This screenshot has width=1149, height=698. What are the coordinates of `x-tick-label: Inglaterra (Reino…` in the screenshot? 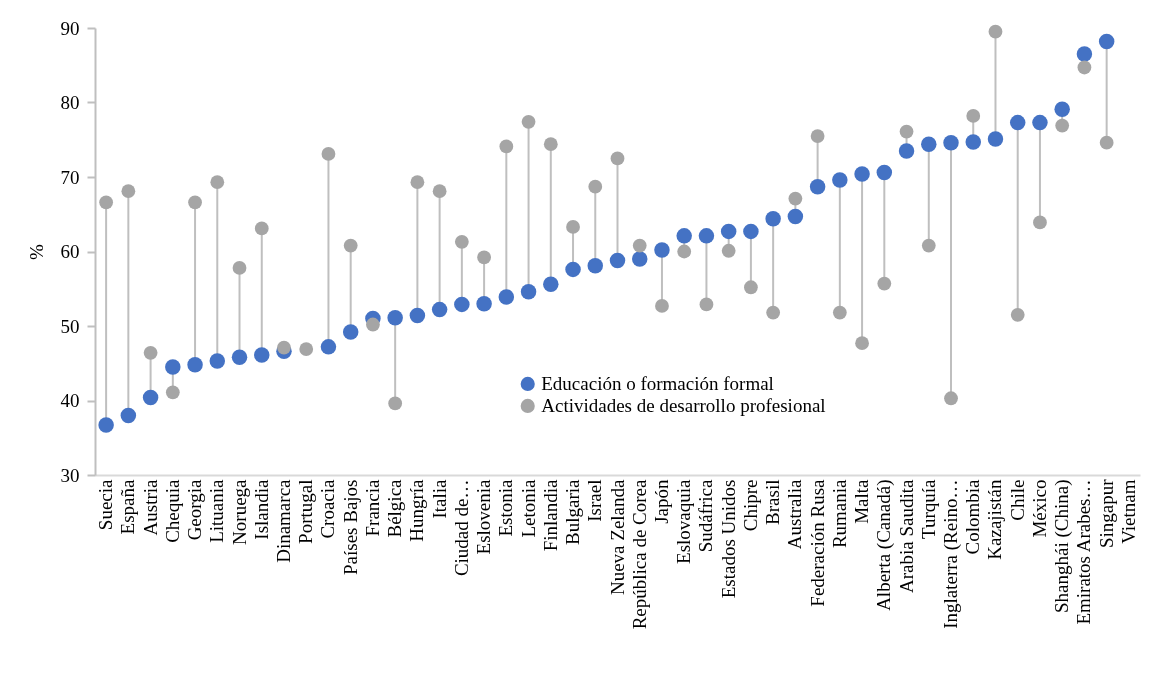 It's located at (951, 554).